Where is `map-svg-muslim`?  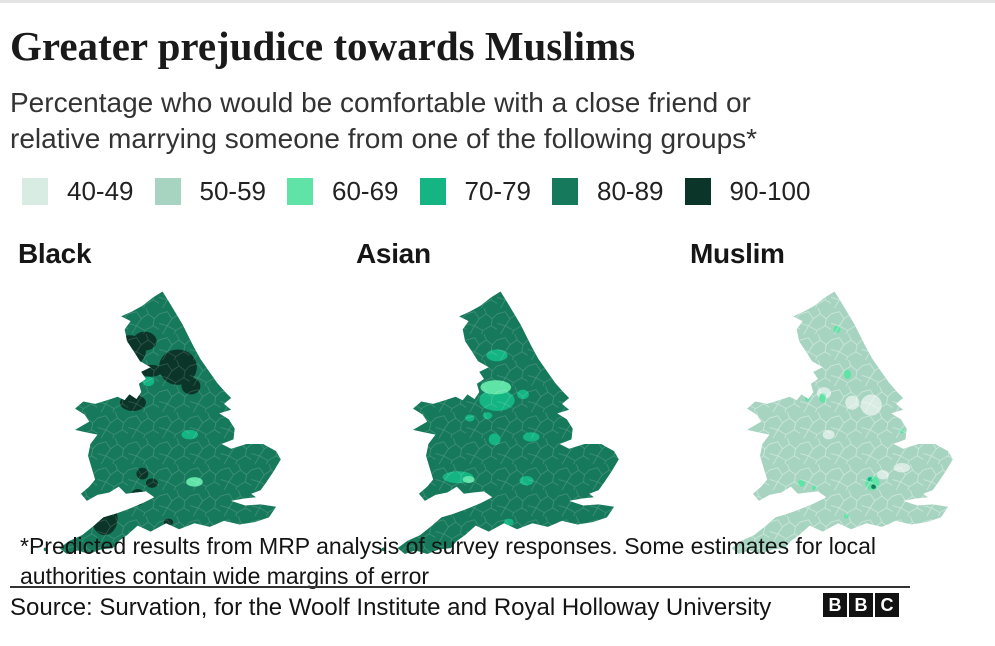
map-svg-muslim is located at coordinates (834, 423).